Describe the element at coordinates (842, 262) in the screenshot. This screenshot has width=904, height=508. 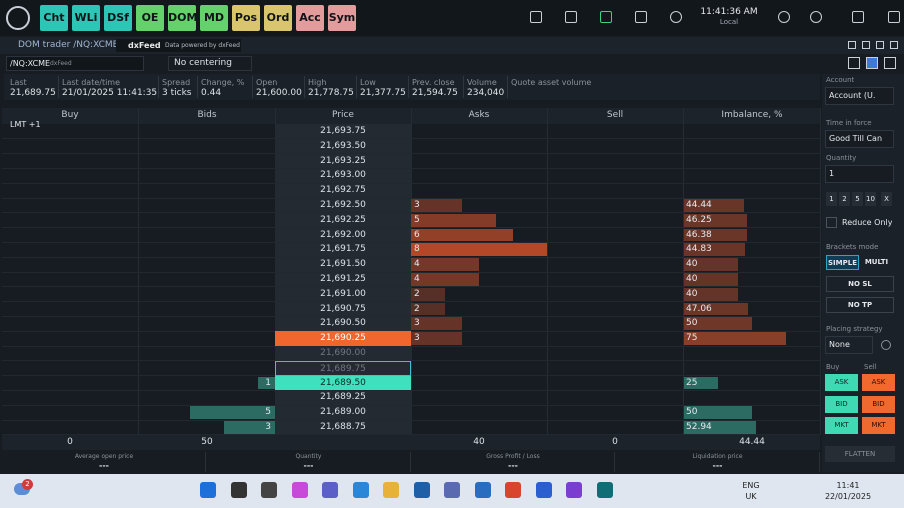
I see `bracket-mode: SIMPLE` at that location.